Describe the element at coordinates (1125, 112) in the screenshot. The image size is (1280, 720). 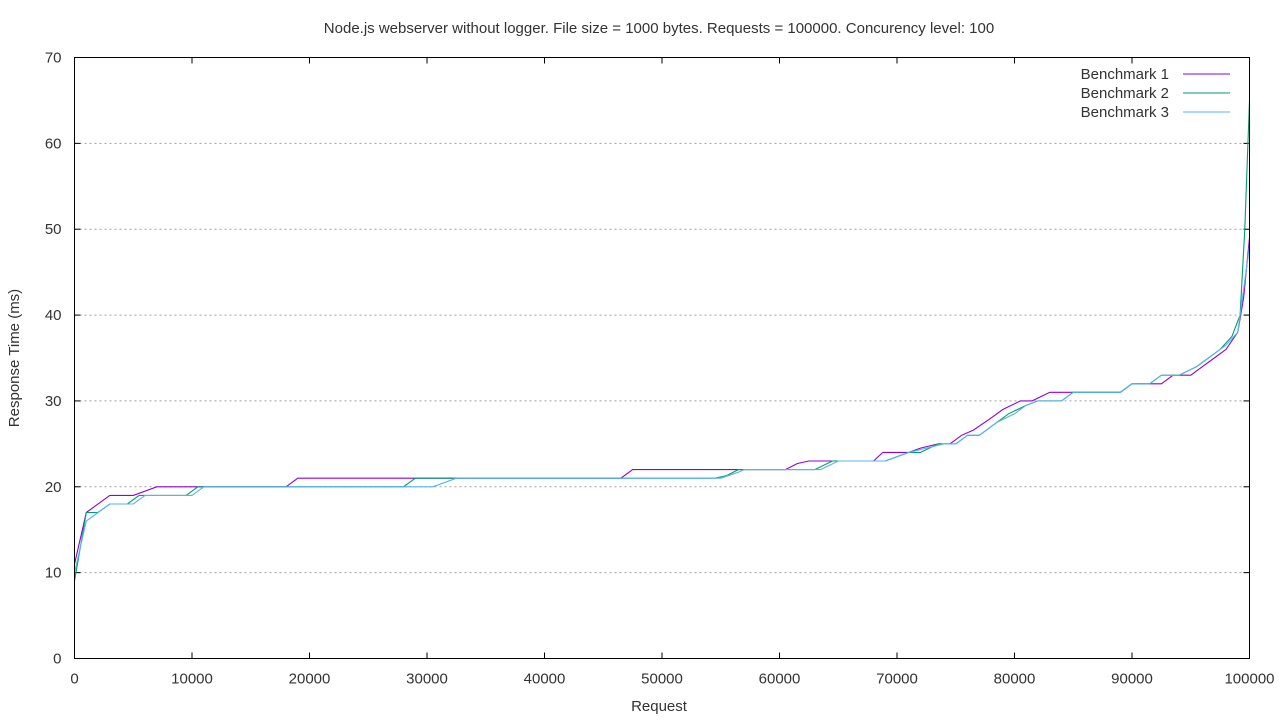
I see `legend-label: Benchmark 3` at that location.